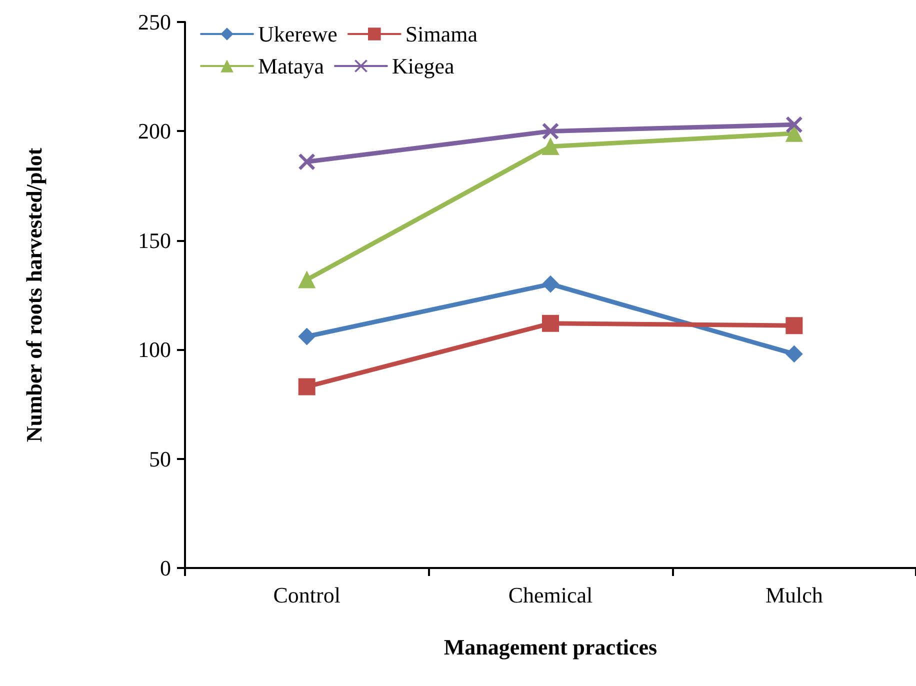  What do you see at coordinates (441, 34) in the screenshot?
I see `legend-label: Simama` at bounding box center [441, 34].